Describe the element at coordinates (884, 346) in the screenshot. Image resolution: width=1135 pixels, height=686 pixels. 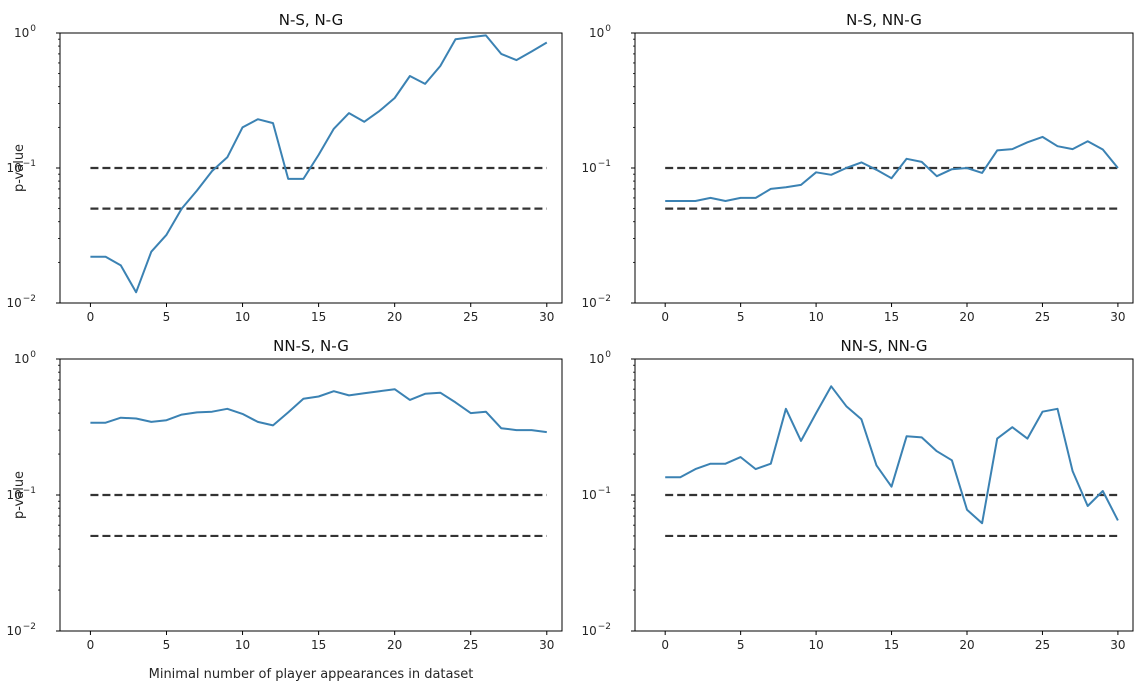
I see `subplot-title: NN-S, NN-G` at that location.